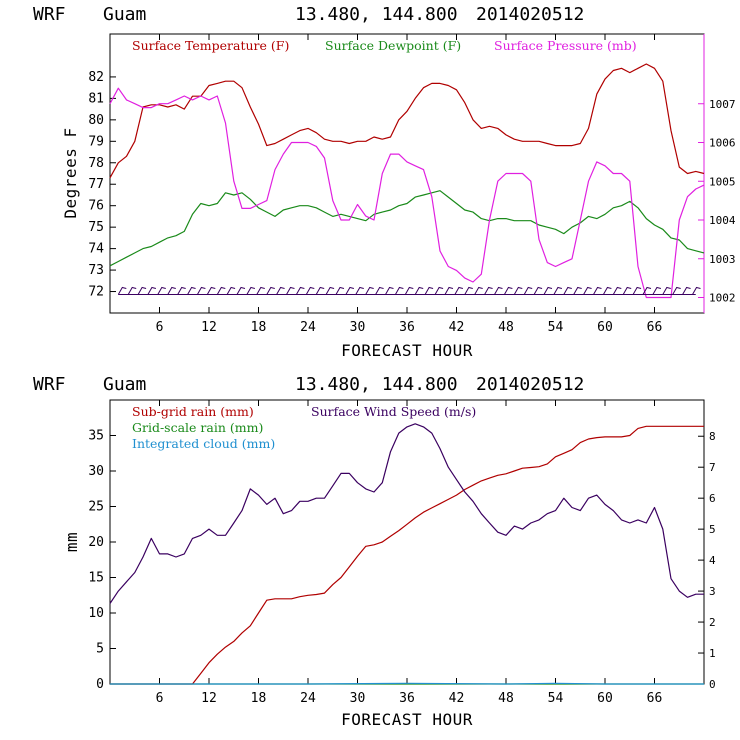 Image resolution: width=740 pixels, height=740 pixels. I want to click on y-tick-label: 0, so click(100, 684).